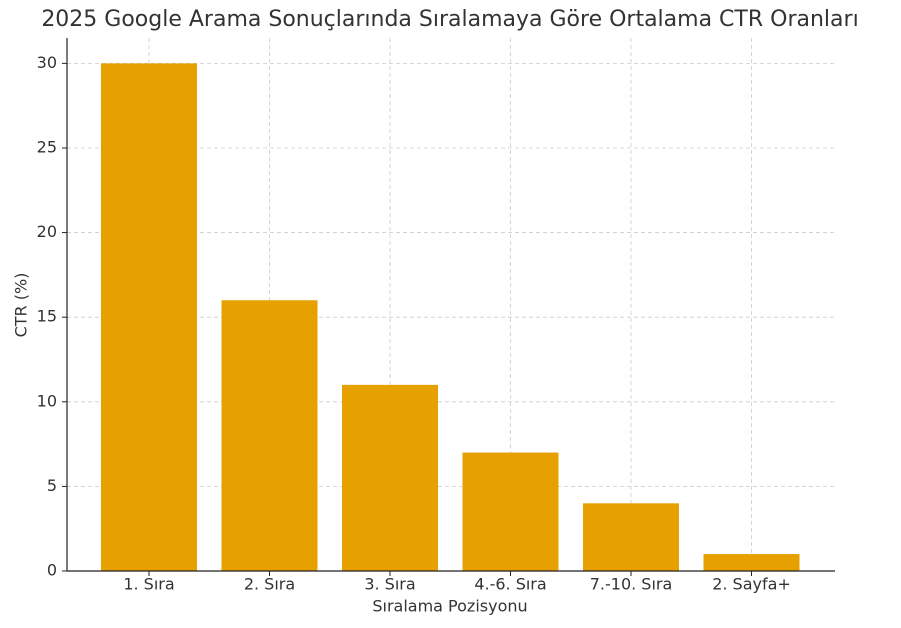 This screenshot has width=901, height=628. What do you see at coordinates (21, 305) in the screenshot?
I see `y-axis-label: CTR (%)` at bounding box center [21, 305].